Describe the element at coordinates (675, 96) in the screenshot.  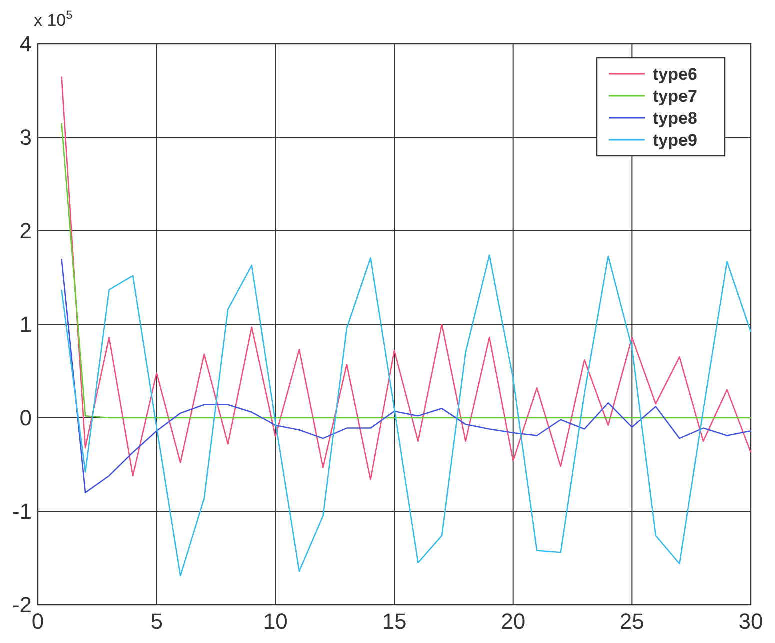
I see `legend-label: type7` at that location.